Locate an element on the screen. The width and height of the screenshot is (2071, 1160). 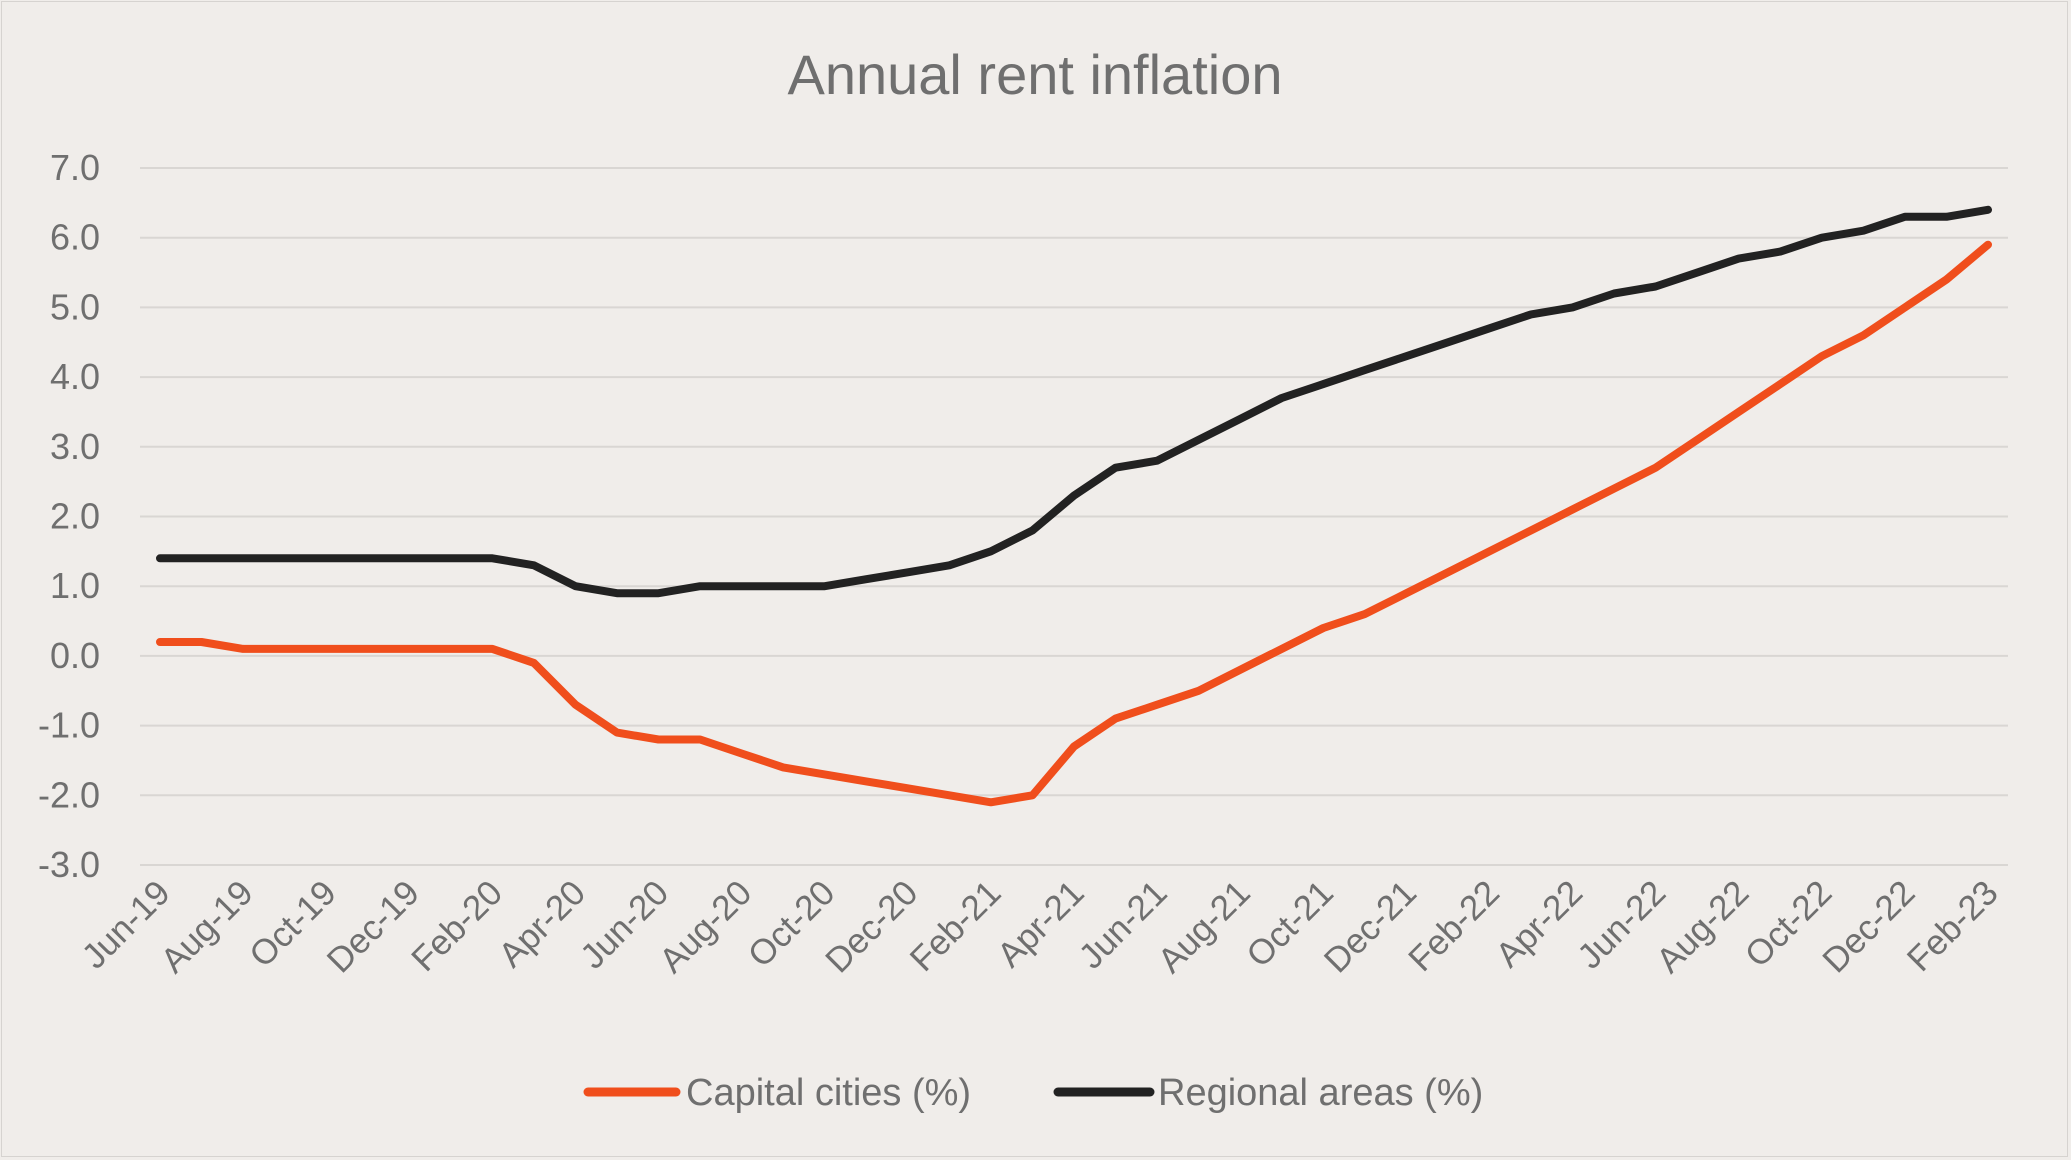
y-tick-label: 4.0 is located at coordinates (75, 376).